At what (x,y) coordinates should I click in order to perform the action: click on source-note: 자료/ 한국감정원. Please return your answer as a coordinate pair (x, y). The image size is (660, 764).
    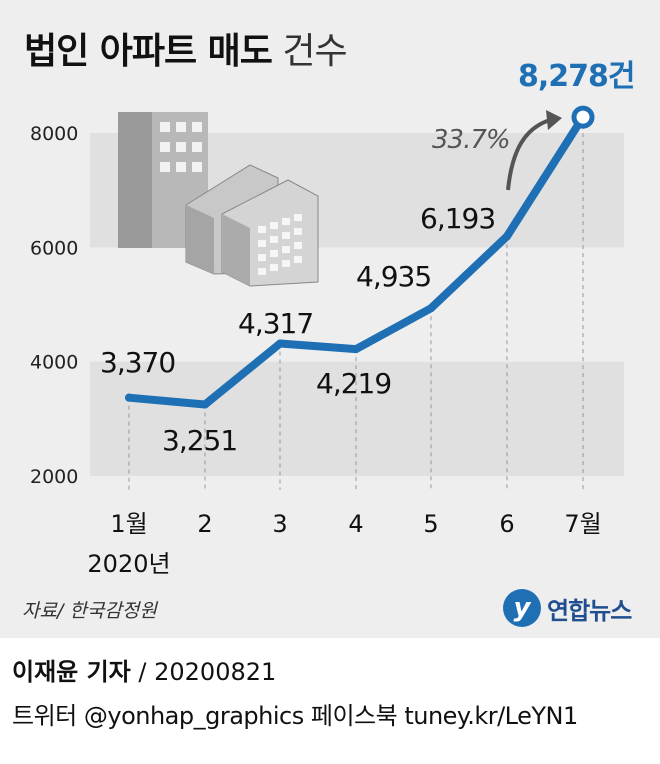
    Looking at the image, I should click on (89, 611).